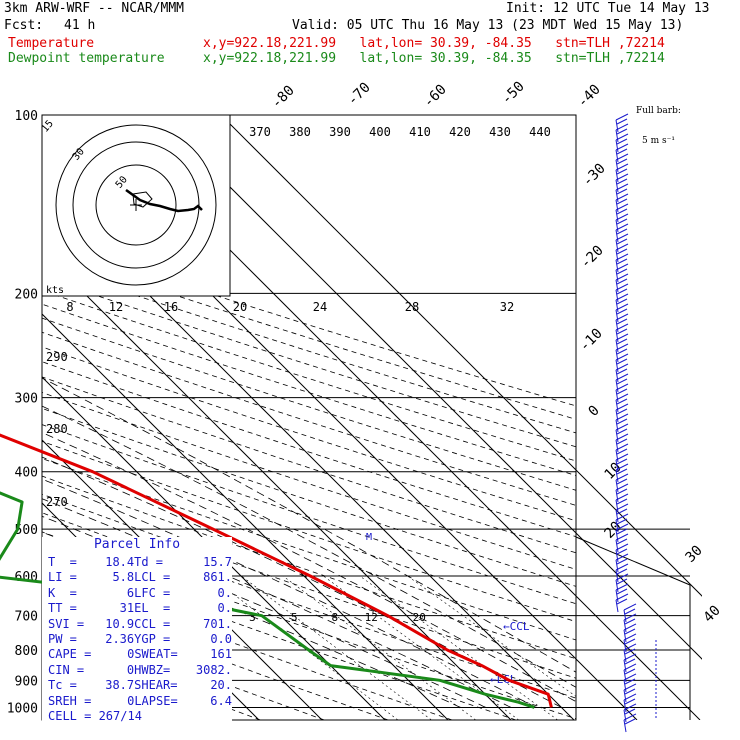 The width and height of the screenshot is (740, 740). I want to click on parcel-k1: SVI =, so click(66, 623).